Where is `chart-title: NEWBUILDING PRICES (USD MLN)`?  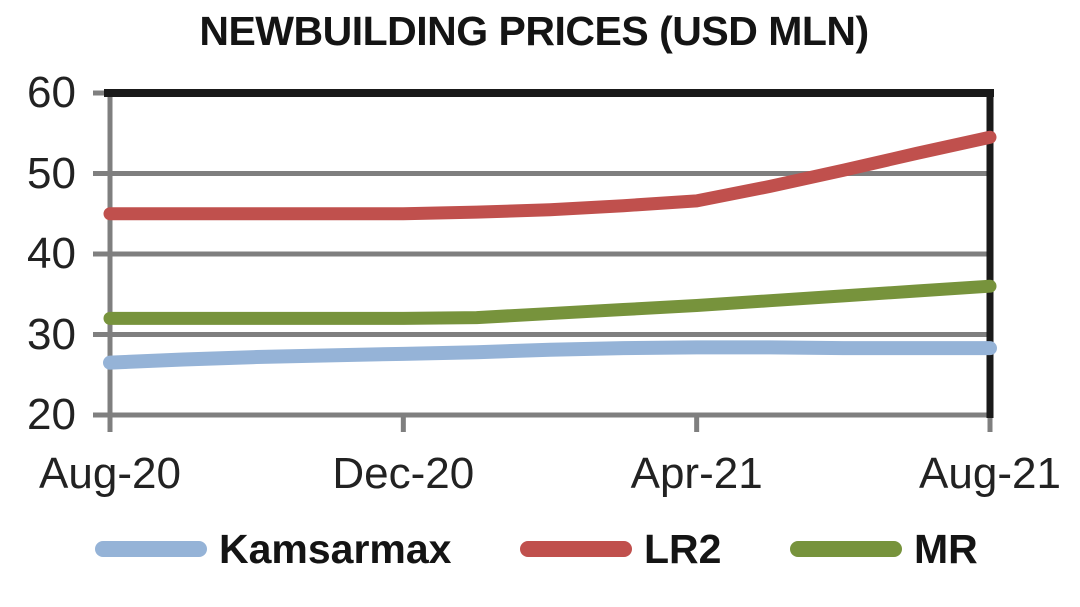 chart-title: NEWBUILDING PRICES (USD MLN) is located at coordinates (534, 31).